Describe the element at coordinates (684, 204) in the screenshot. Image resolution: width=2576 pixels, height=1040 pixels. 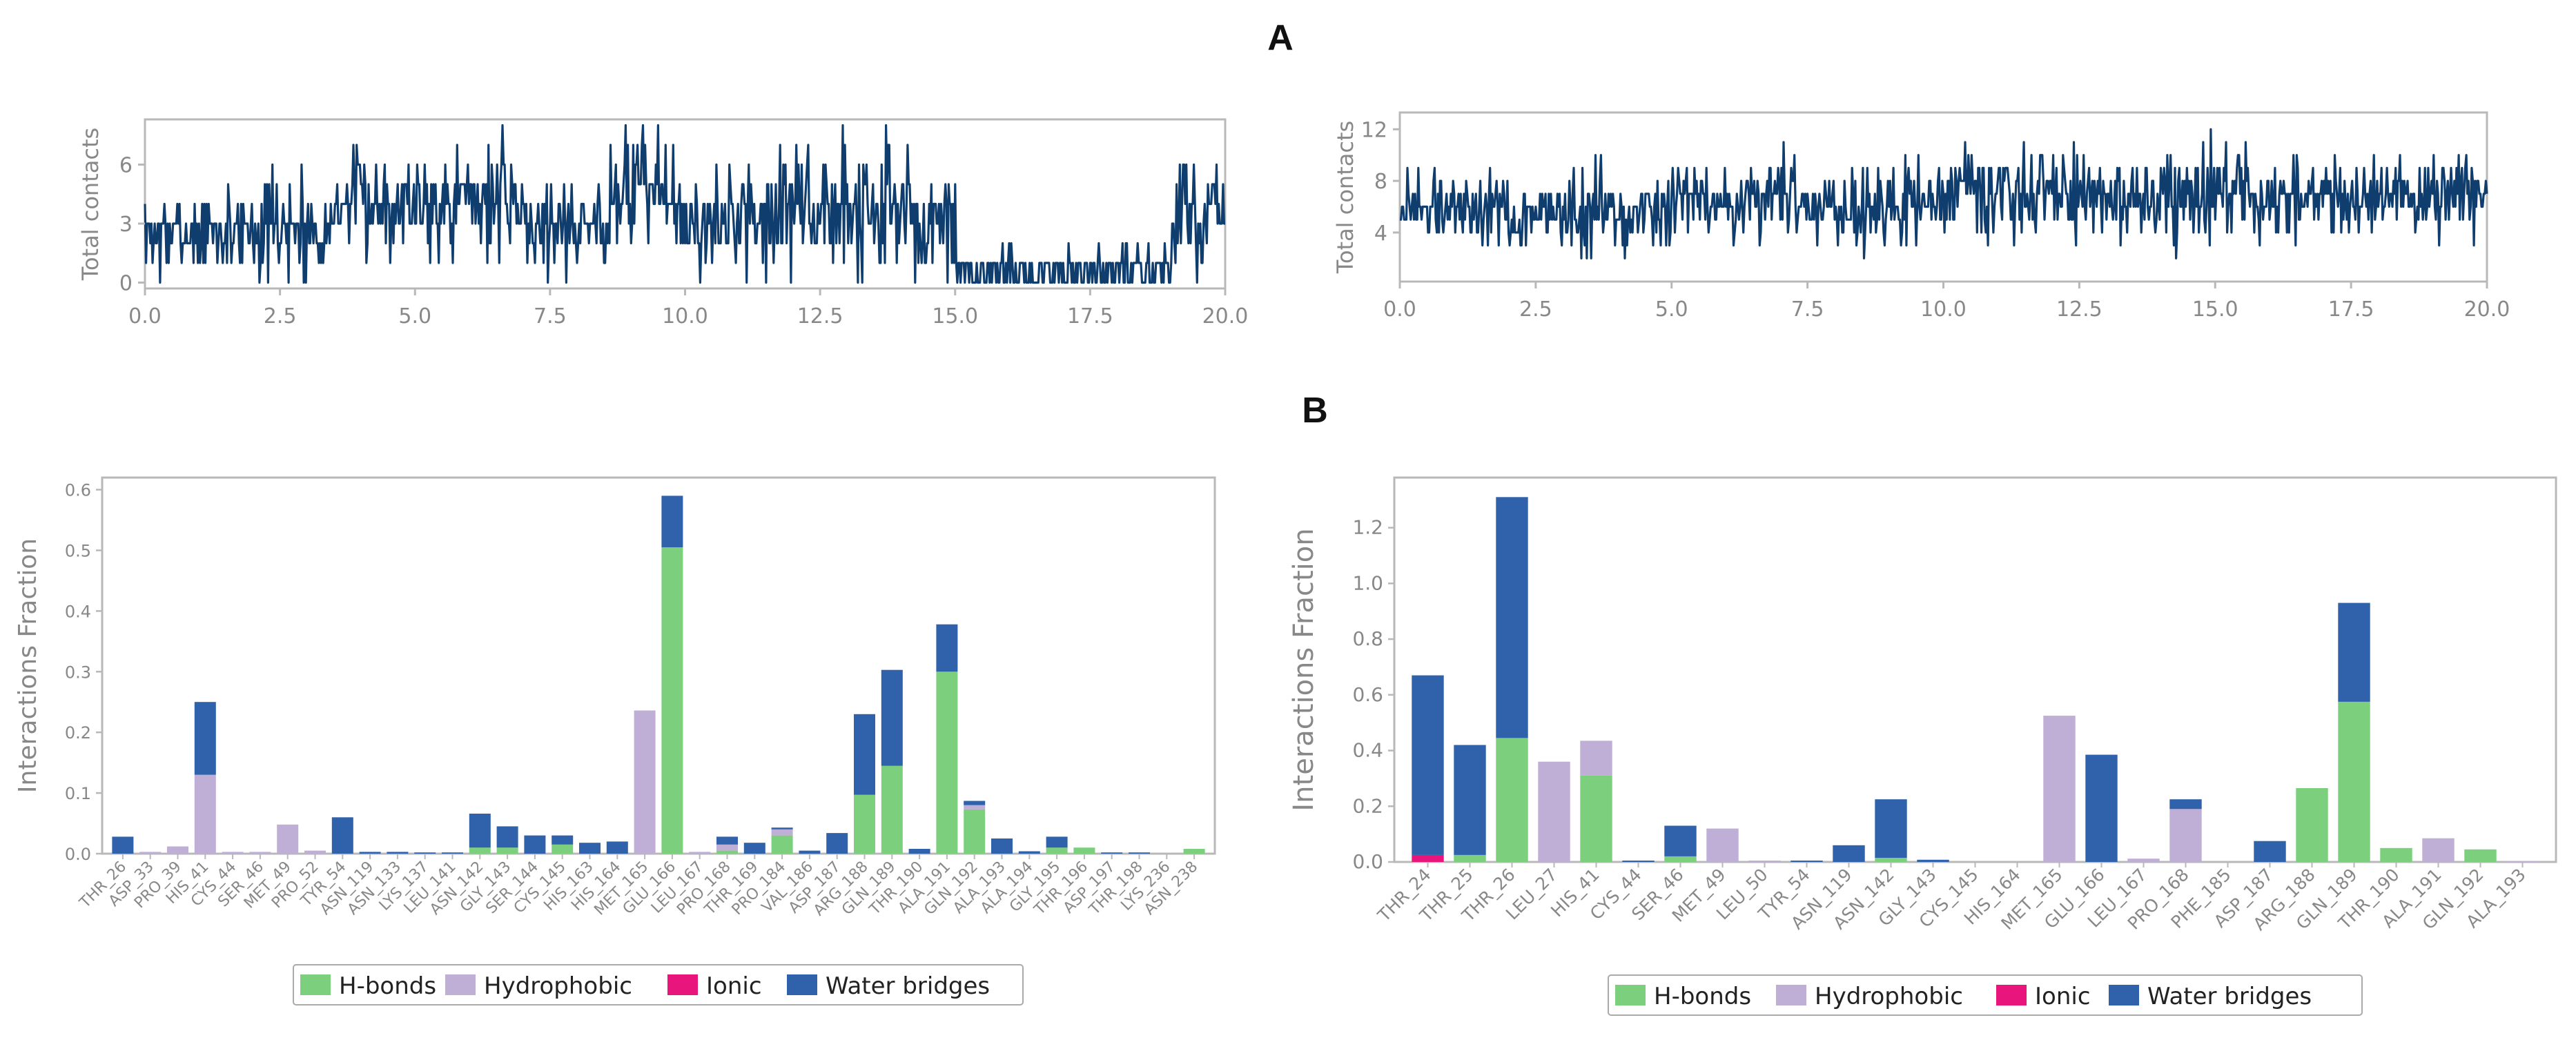
I see `contacts-series-line` at that location.